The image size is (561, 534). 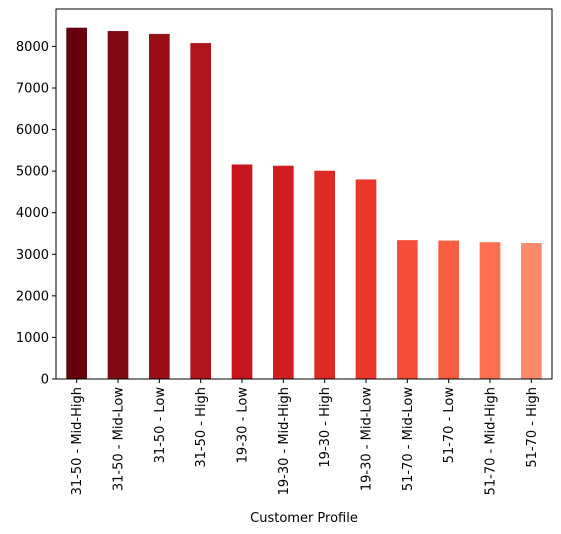 What do you see at coordinates (45, 380) in the screenshot?
I see `y-tick-label-0: 0` at bounding box center [45, 380].